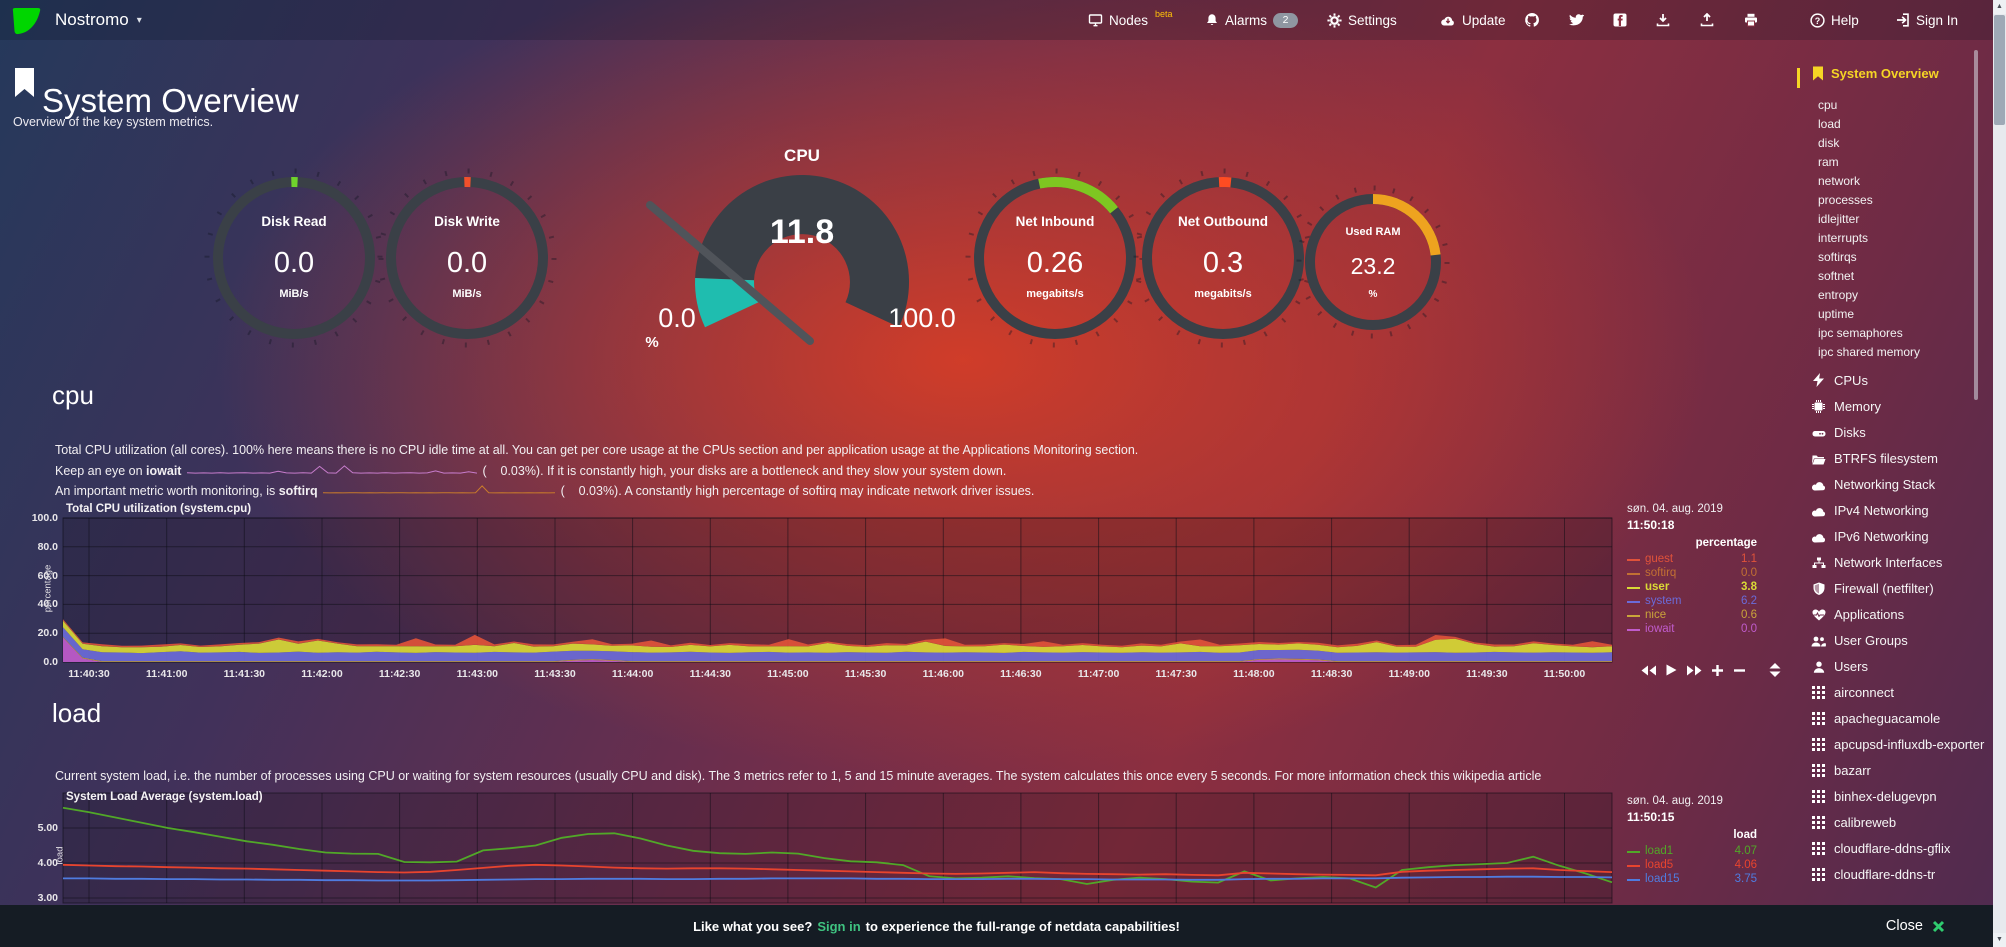 The height and width of the screenshot is (947, 2006). Describe the element at coordinates (1055, 258) in the screenshot. I see `net-inbound-gauge-ticks` at that location.